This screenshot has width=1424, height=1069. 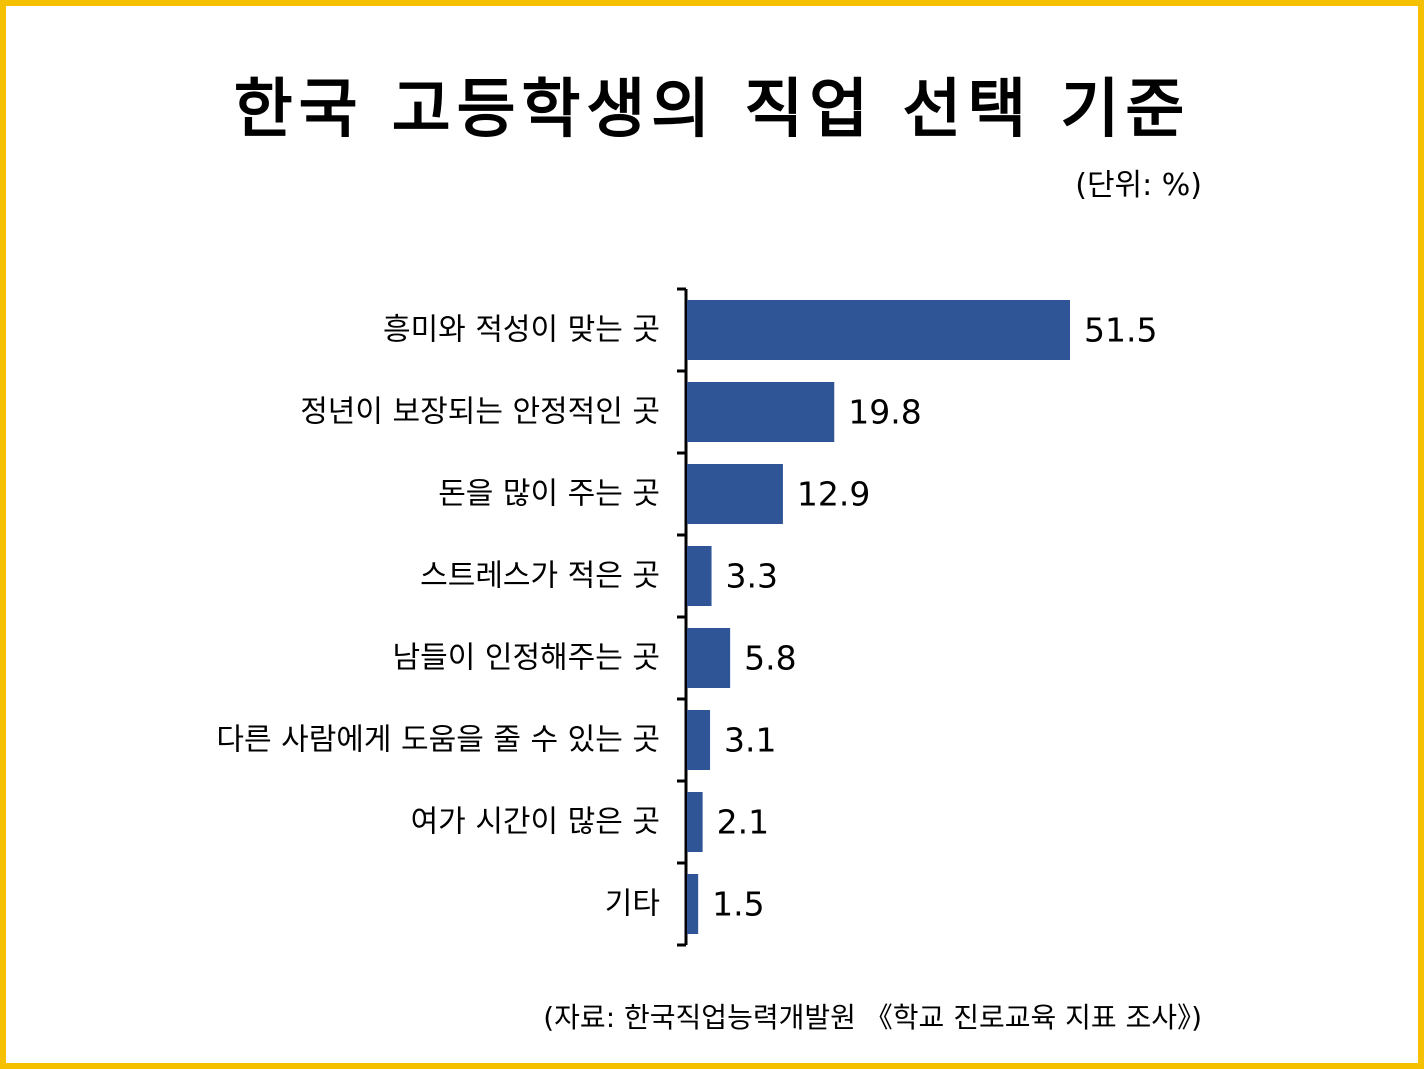 What do you see at coordinates (682, 617) in the screenshot?
I see `category-axis` at bounding box center [682, 617].